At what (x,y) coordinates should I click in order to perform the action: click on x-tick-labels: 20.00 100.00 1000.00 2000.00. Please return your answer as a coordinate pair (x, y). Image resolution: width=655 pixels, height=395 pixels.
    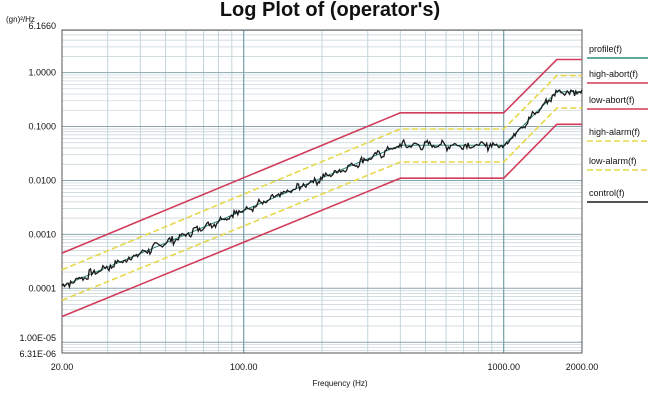
    Looking at the image, I should click on (325, 367).